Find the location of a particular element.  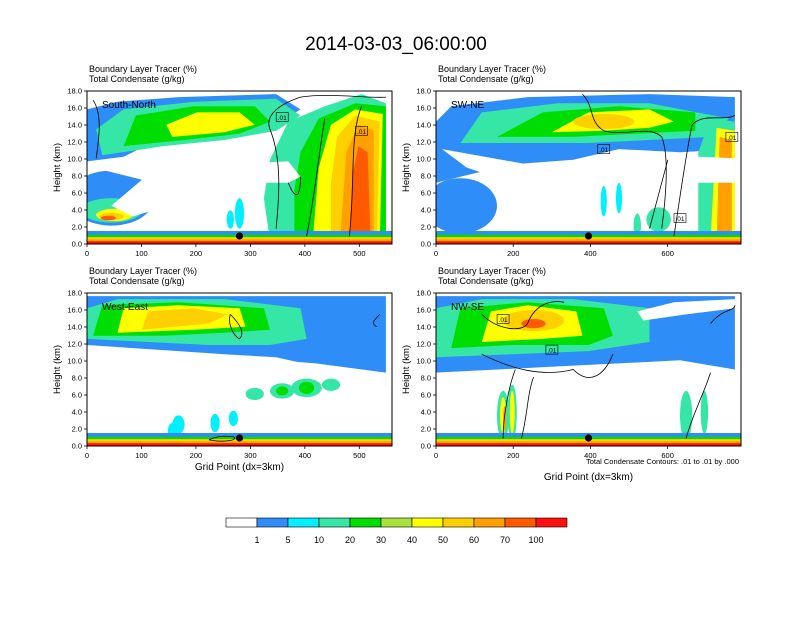

section-label: South-North is located at coordinates (129, 105).